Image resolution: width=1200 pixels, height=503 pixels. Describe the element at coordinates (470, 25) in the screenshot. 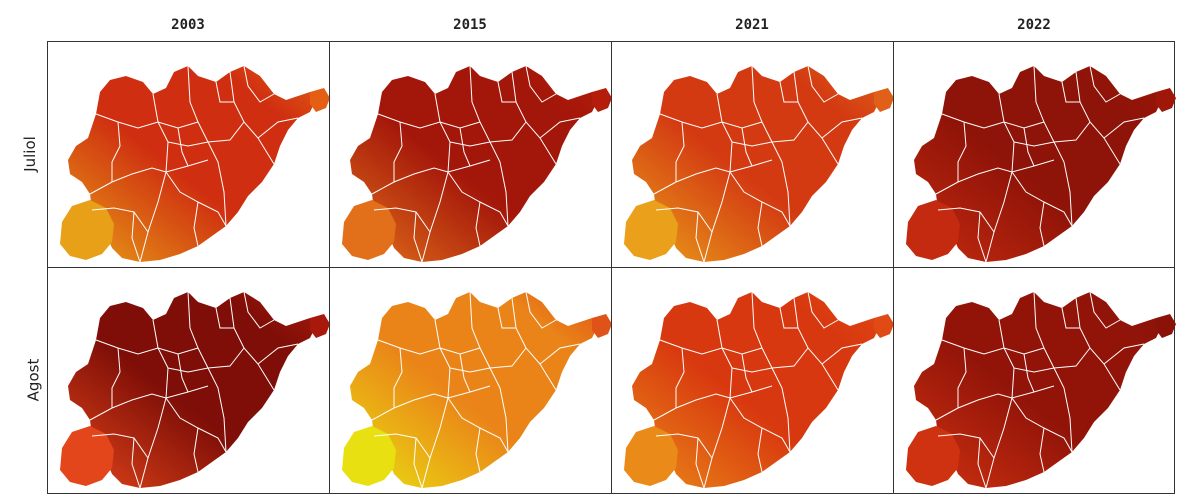

I see `year-header-2015: 2015` at that location.